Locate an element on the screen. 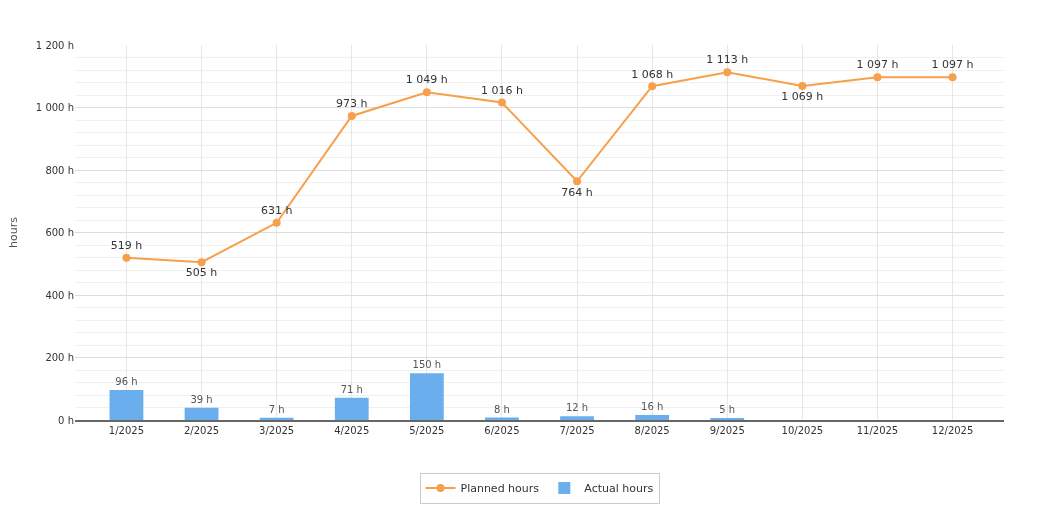 The width and height of the screenshot is (1059, 515). data-label: 1 016 h is located at coordinates (501, 90).